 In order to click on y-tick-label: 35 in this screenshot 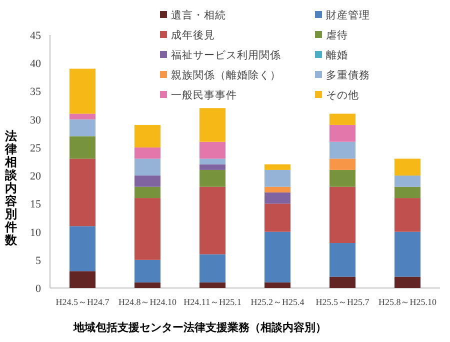, I will do `click(36, 92)`.